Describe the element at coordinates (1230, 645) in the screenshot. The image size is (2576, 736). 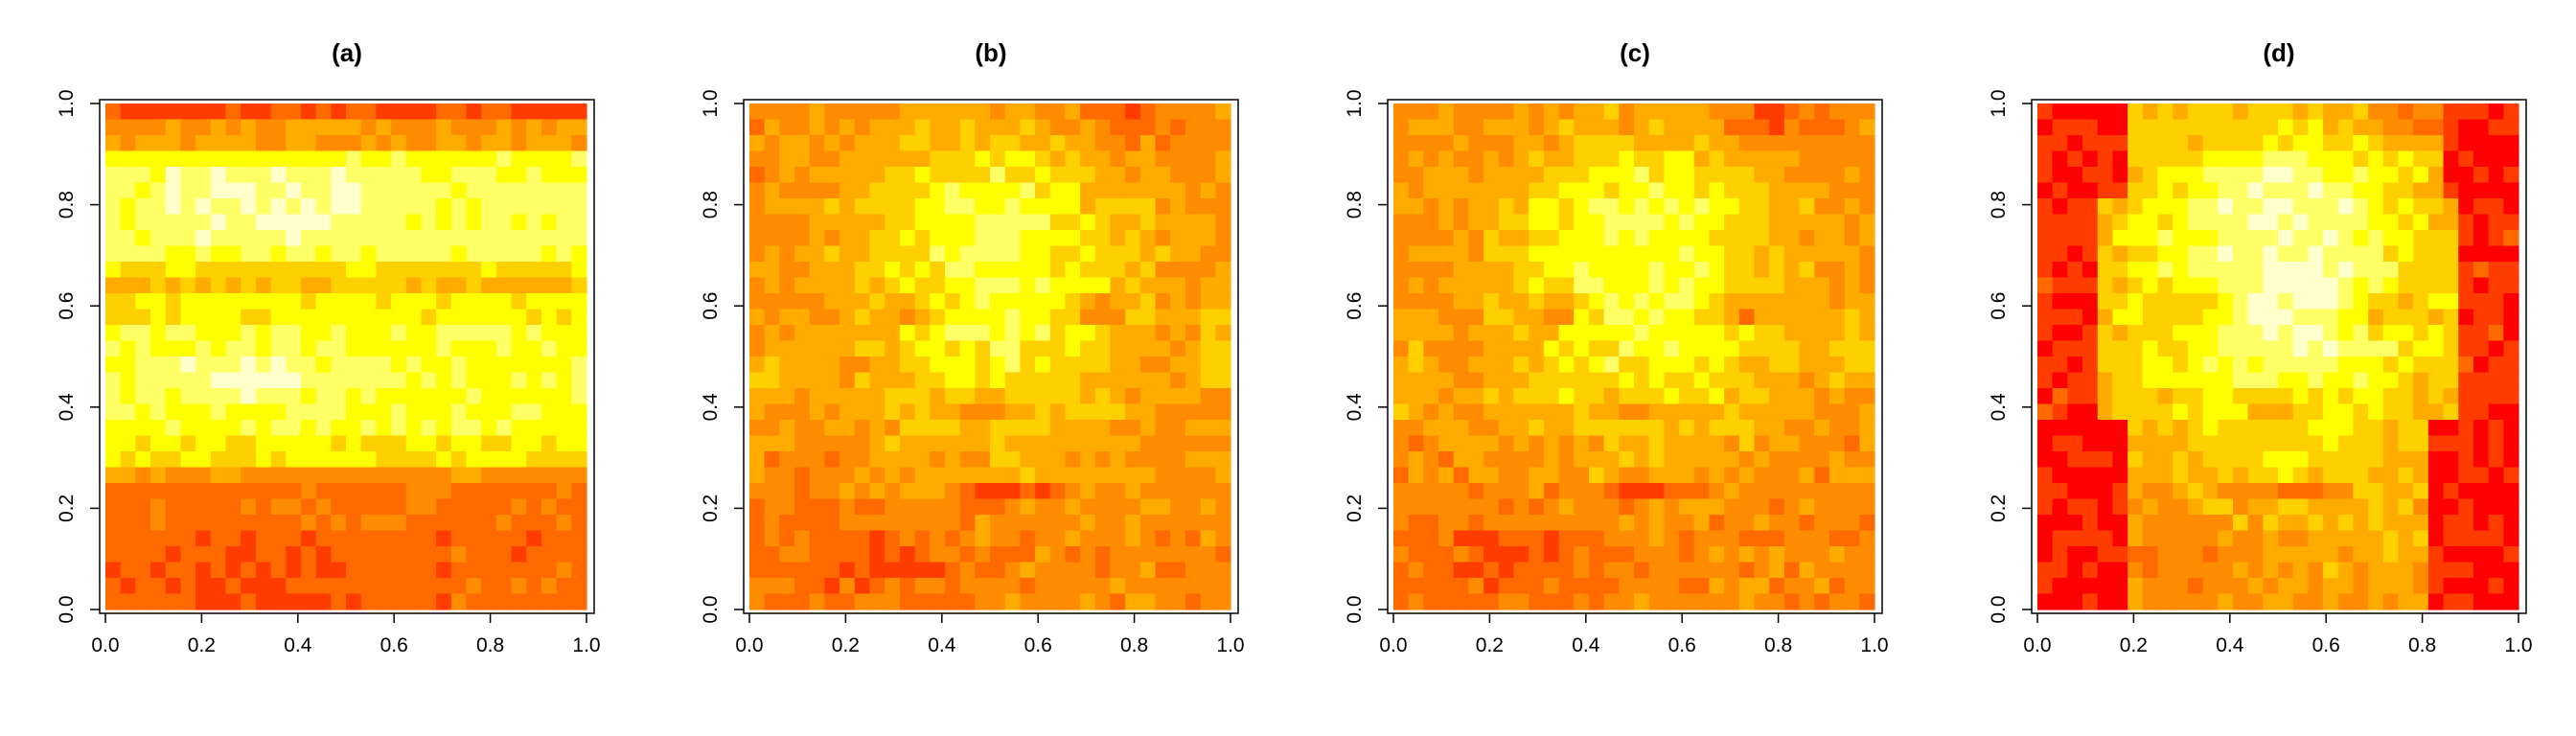
I see `x-tick-label: 1.0` at that location.